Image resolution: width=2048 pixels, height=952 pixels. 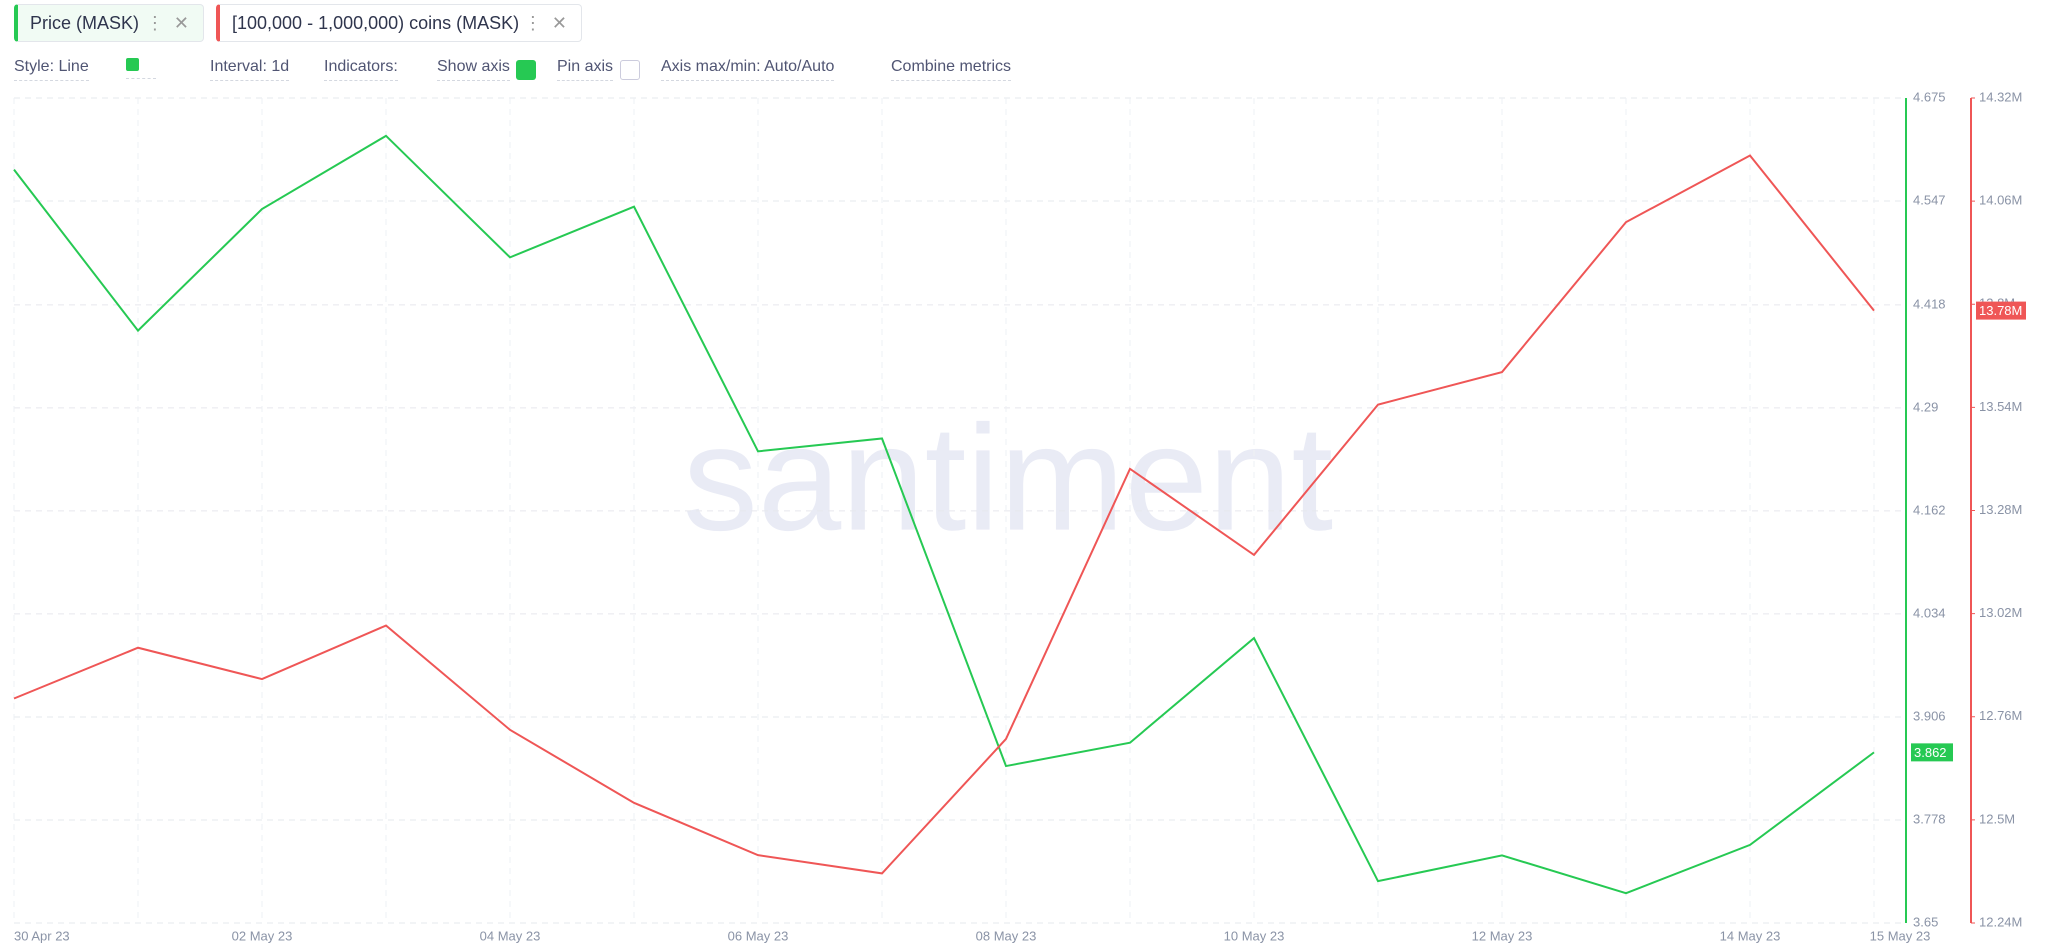 I want to click on watermark: santiment, so click(x=1008, y=478).